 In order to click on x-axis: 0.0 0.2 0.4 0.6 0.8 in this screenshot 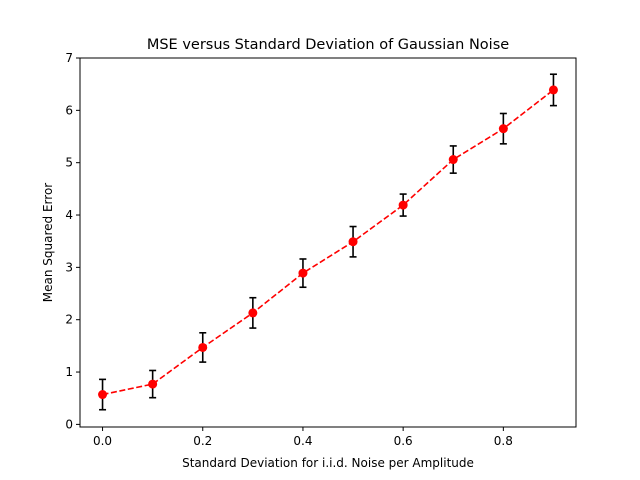, I will do `click(303, 437)`.